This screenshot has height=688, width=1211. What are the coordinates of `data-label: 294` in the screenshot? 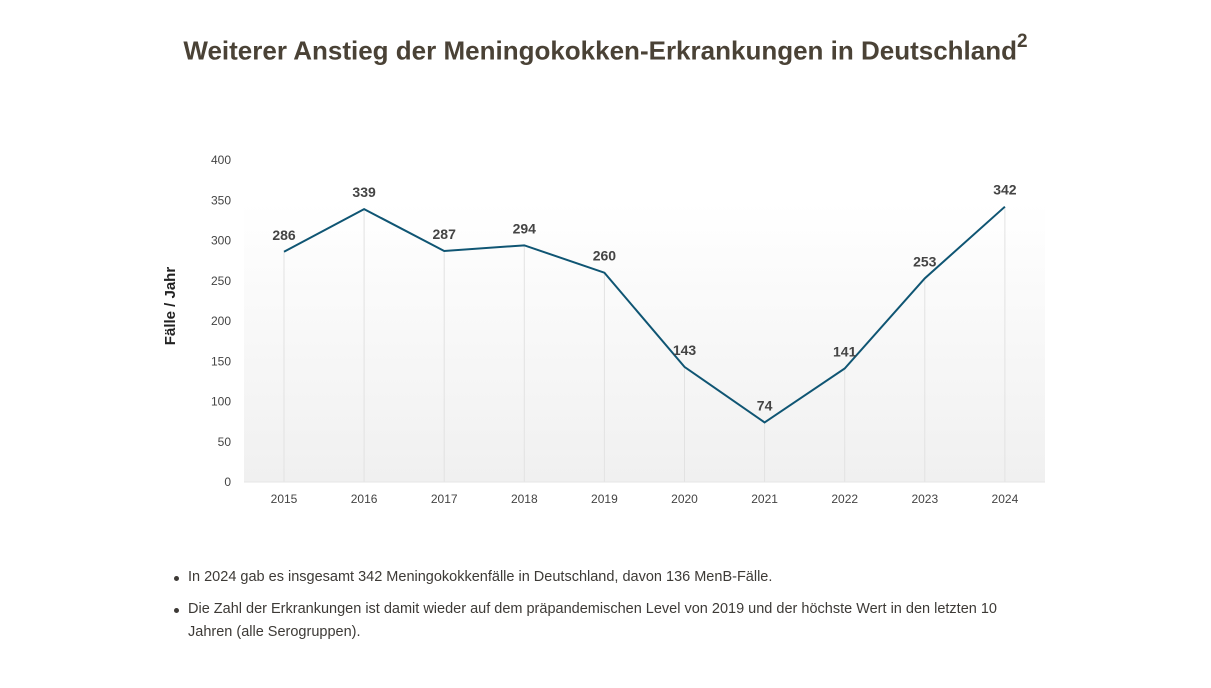 It's located at (525, 228).